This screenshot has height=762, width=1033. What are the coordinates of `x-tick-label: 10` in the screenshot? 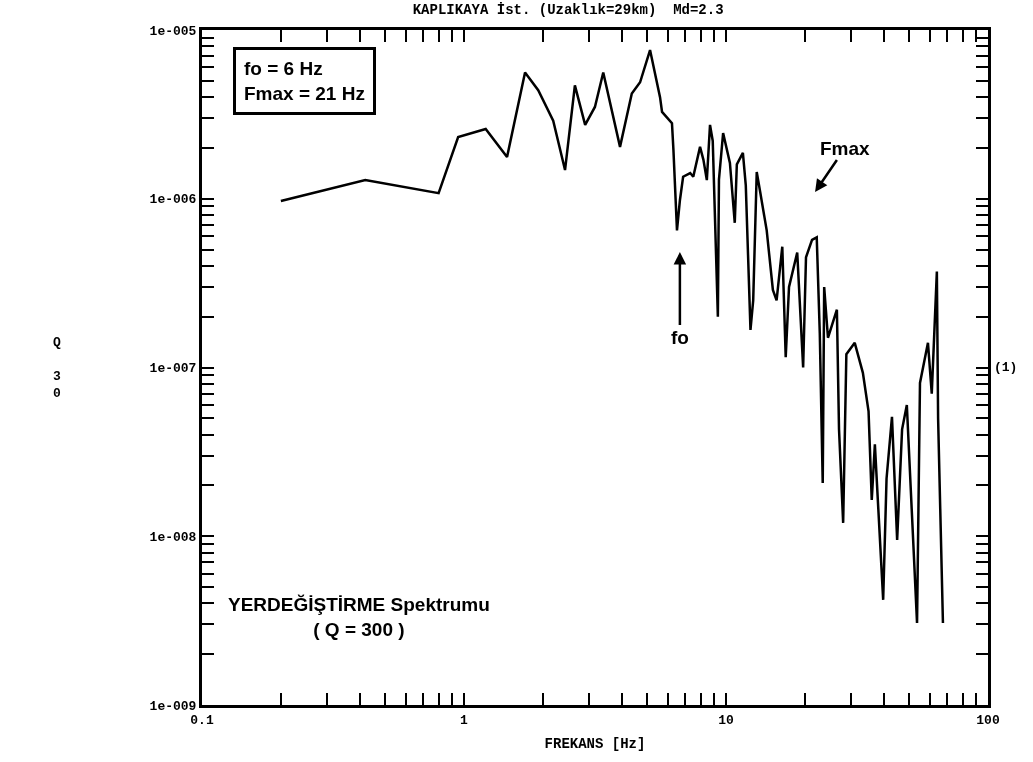 It's located at (726, 720).